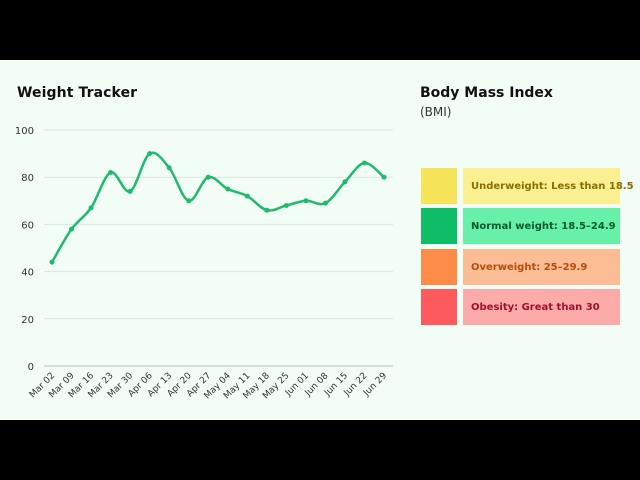 This screenshot has height=480, width=640. Describe the element at coordinates (31, 367) in the screenshot. I see `y-tick-label: 0` at that location.